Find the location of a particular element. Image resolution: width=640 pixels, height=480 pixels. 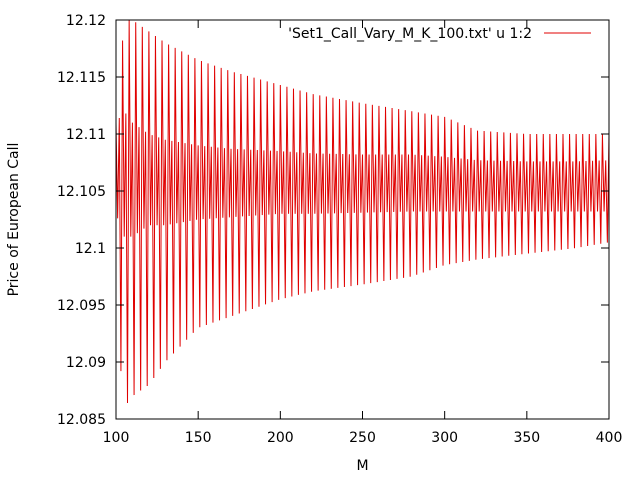

x-tick-label: 150 is located at coordinates (198, 438).